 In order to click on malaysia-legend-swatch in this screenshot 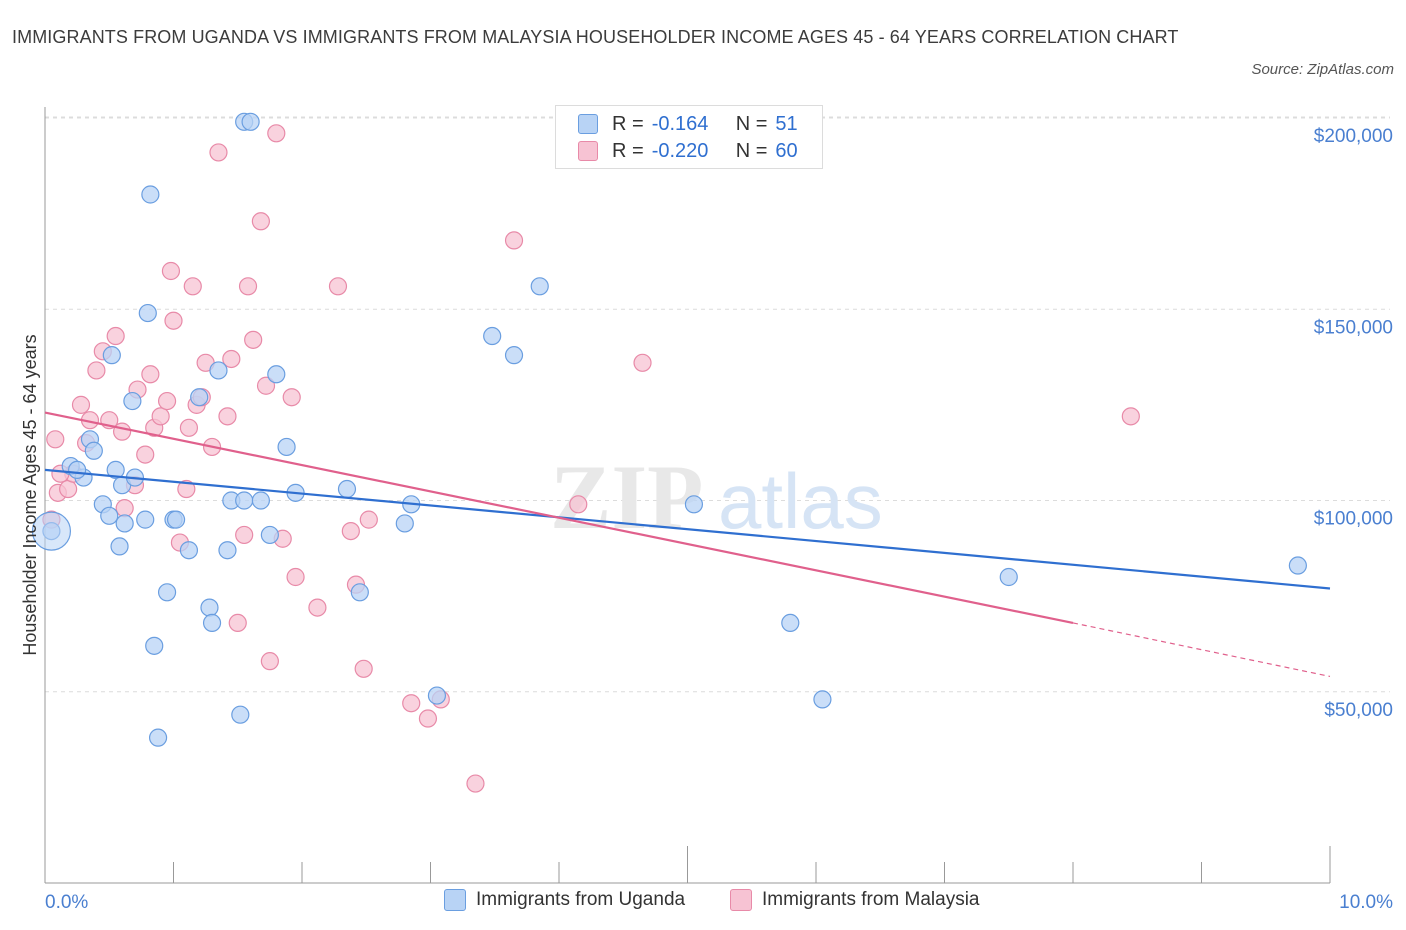, I will do `click(741, 900)`.